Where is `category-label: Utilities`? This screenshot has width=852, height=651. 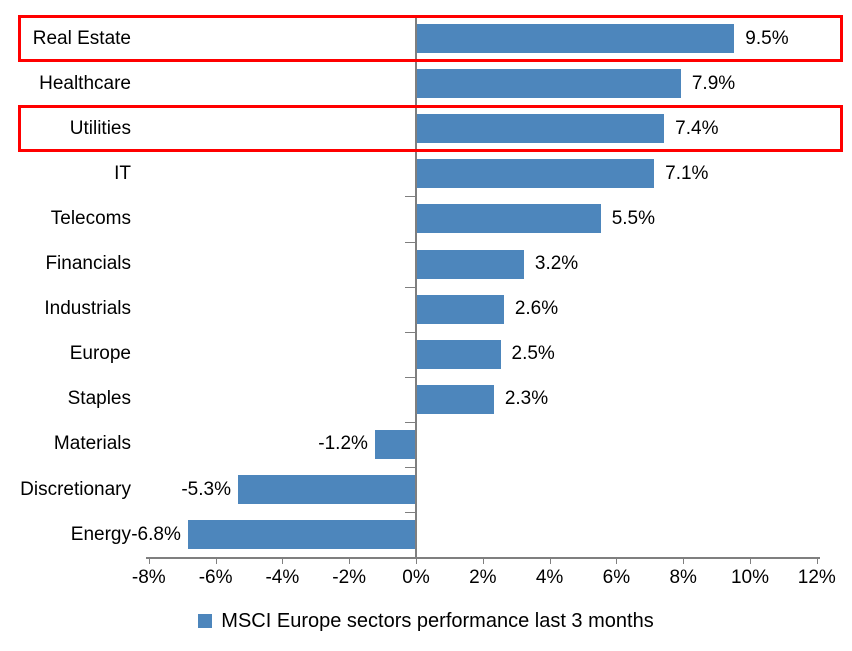 category-label: Utilities is located at coordinates (100, 128).